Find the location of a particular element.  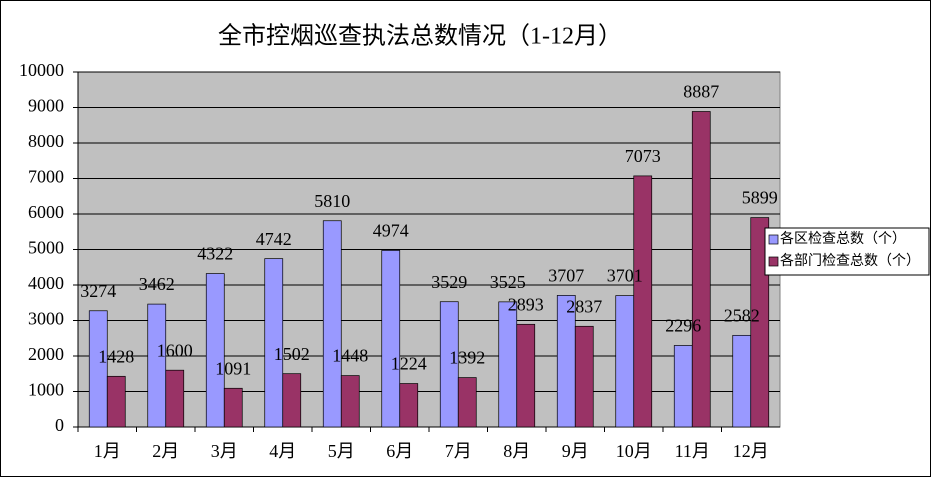

value-label: 4742 is located at coordinates (274, 239).